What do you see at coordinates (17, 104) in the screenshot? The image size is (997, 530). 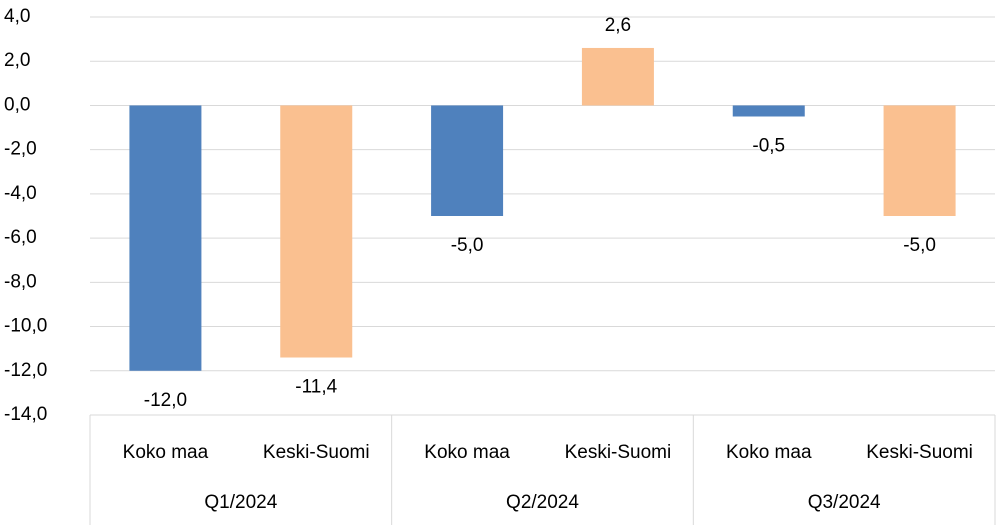 I see `y-tick-label: 0,0` at bounding box center [17, 104].